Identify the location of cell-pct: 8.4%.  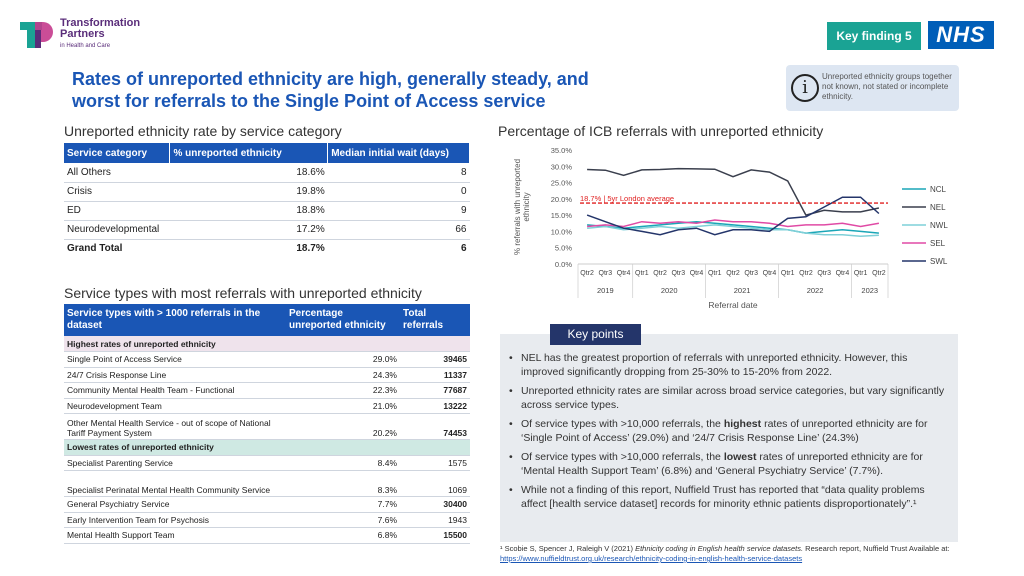
(343, 463).